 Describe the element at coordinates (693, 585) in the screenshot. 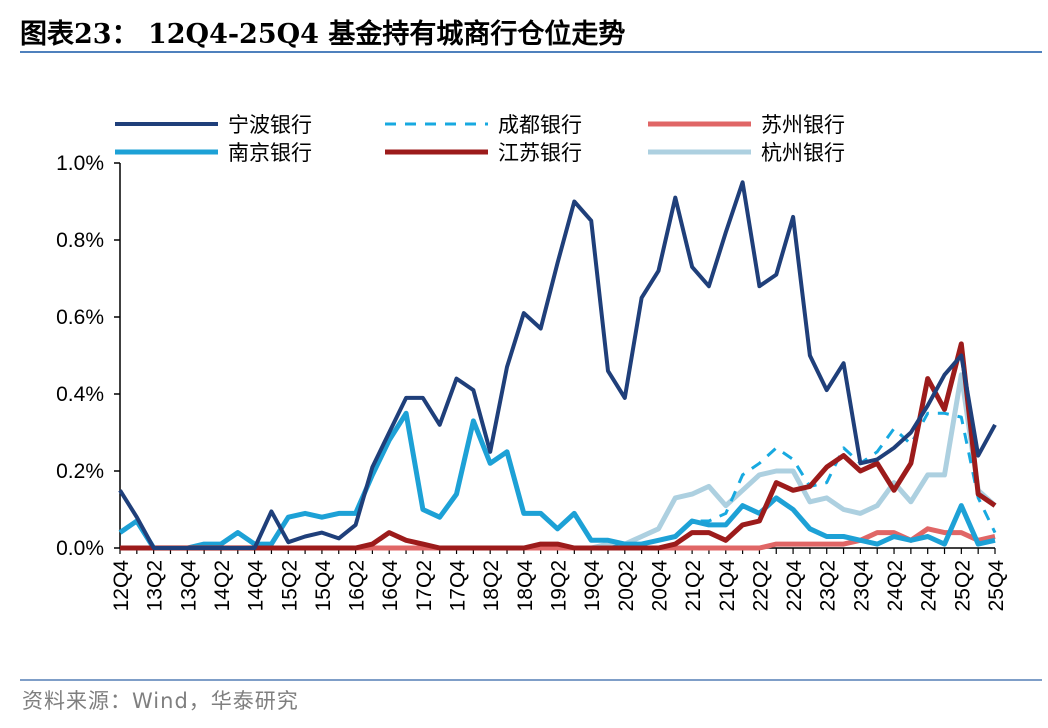

I see `x-tick-label: 21Q2` at that location.